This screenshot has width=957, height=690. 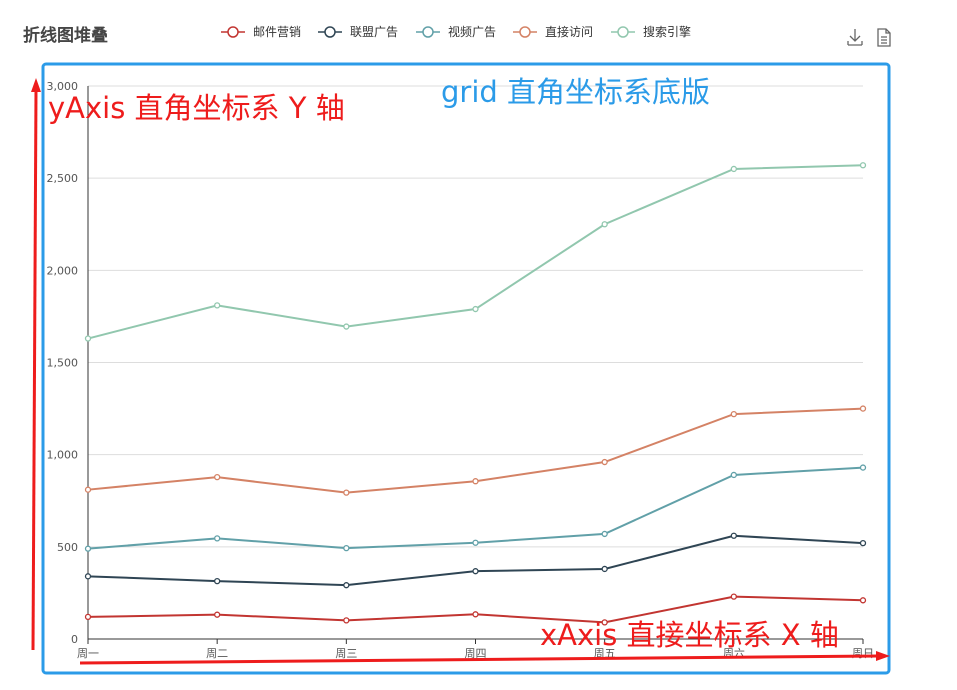 I want to click on document-icon, so click(x=884, y=37).